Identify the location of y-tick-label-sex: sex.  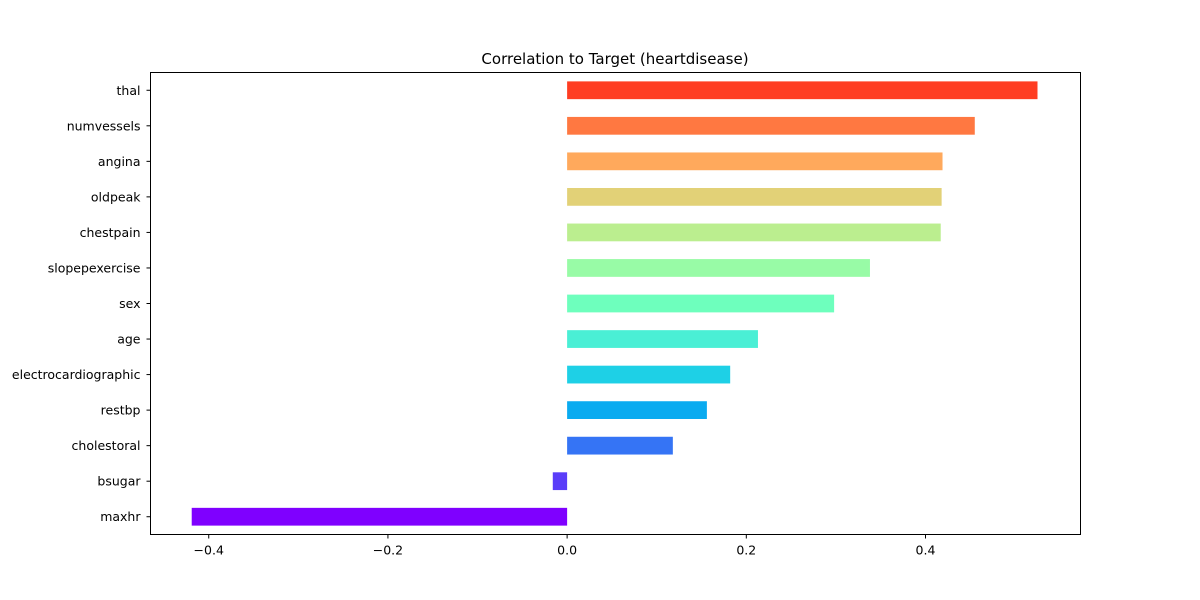
(129, 303).